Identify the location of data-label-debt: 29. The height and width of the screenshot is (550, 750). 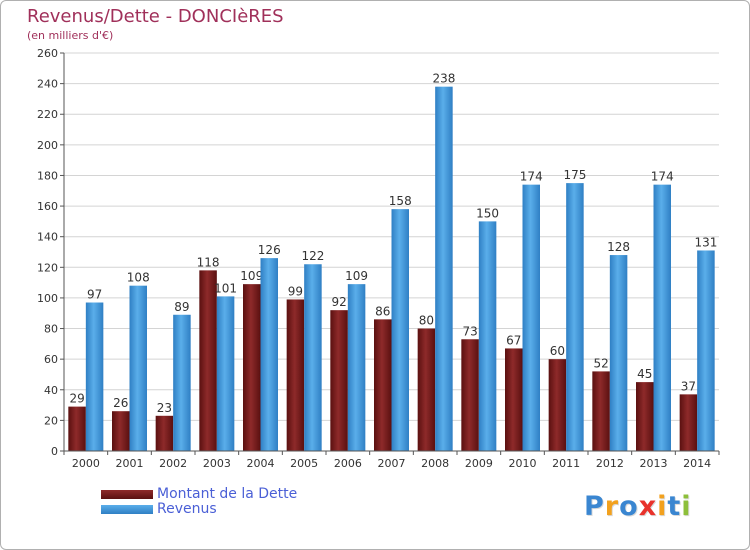
(76, 399).